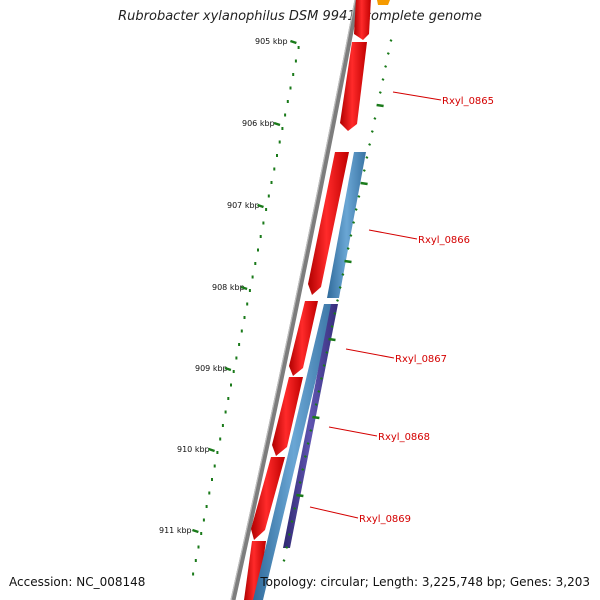 The width and height of the screenshot is (600, 600). Describe the element at coordinates (383, 2) in the screenshot. I see `orange-feature` at that location.